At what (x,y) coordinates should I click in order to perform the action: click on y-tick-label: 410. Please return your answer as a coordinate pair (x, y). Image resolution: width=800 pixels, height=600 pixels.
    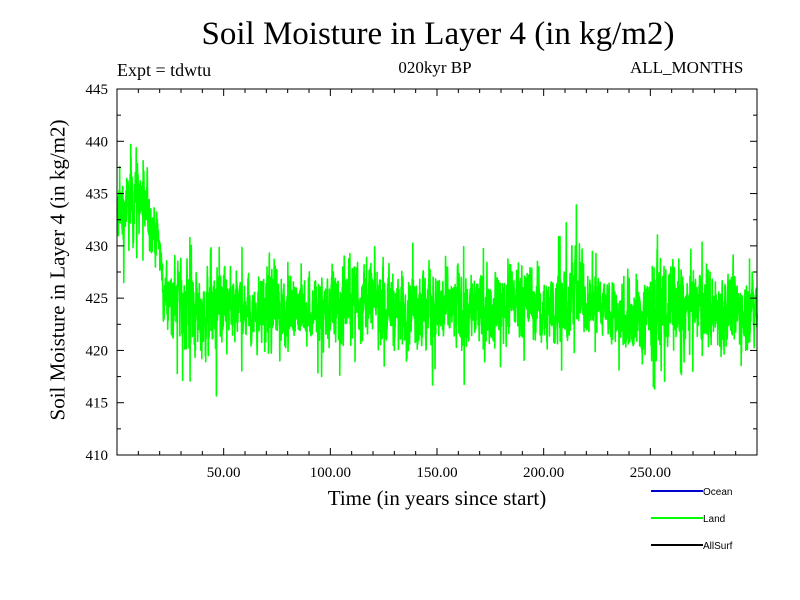
    Looking at the image, I should click on (97, 456).